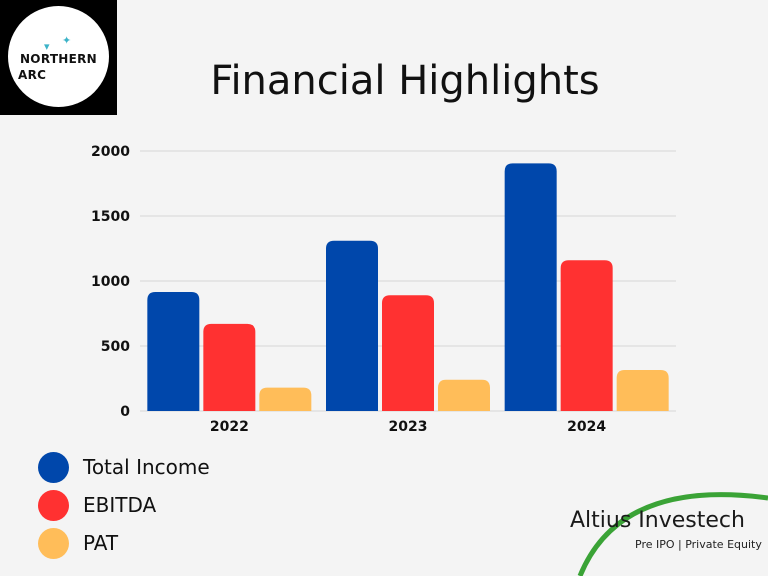 The image size is (768, 576). I want to click on bar-total-income-2024, so click(530, 287).